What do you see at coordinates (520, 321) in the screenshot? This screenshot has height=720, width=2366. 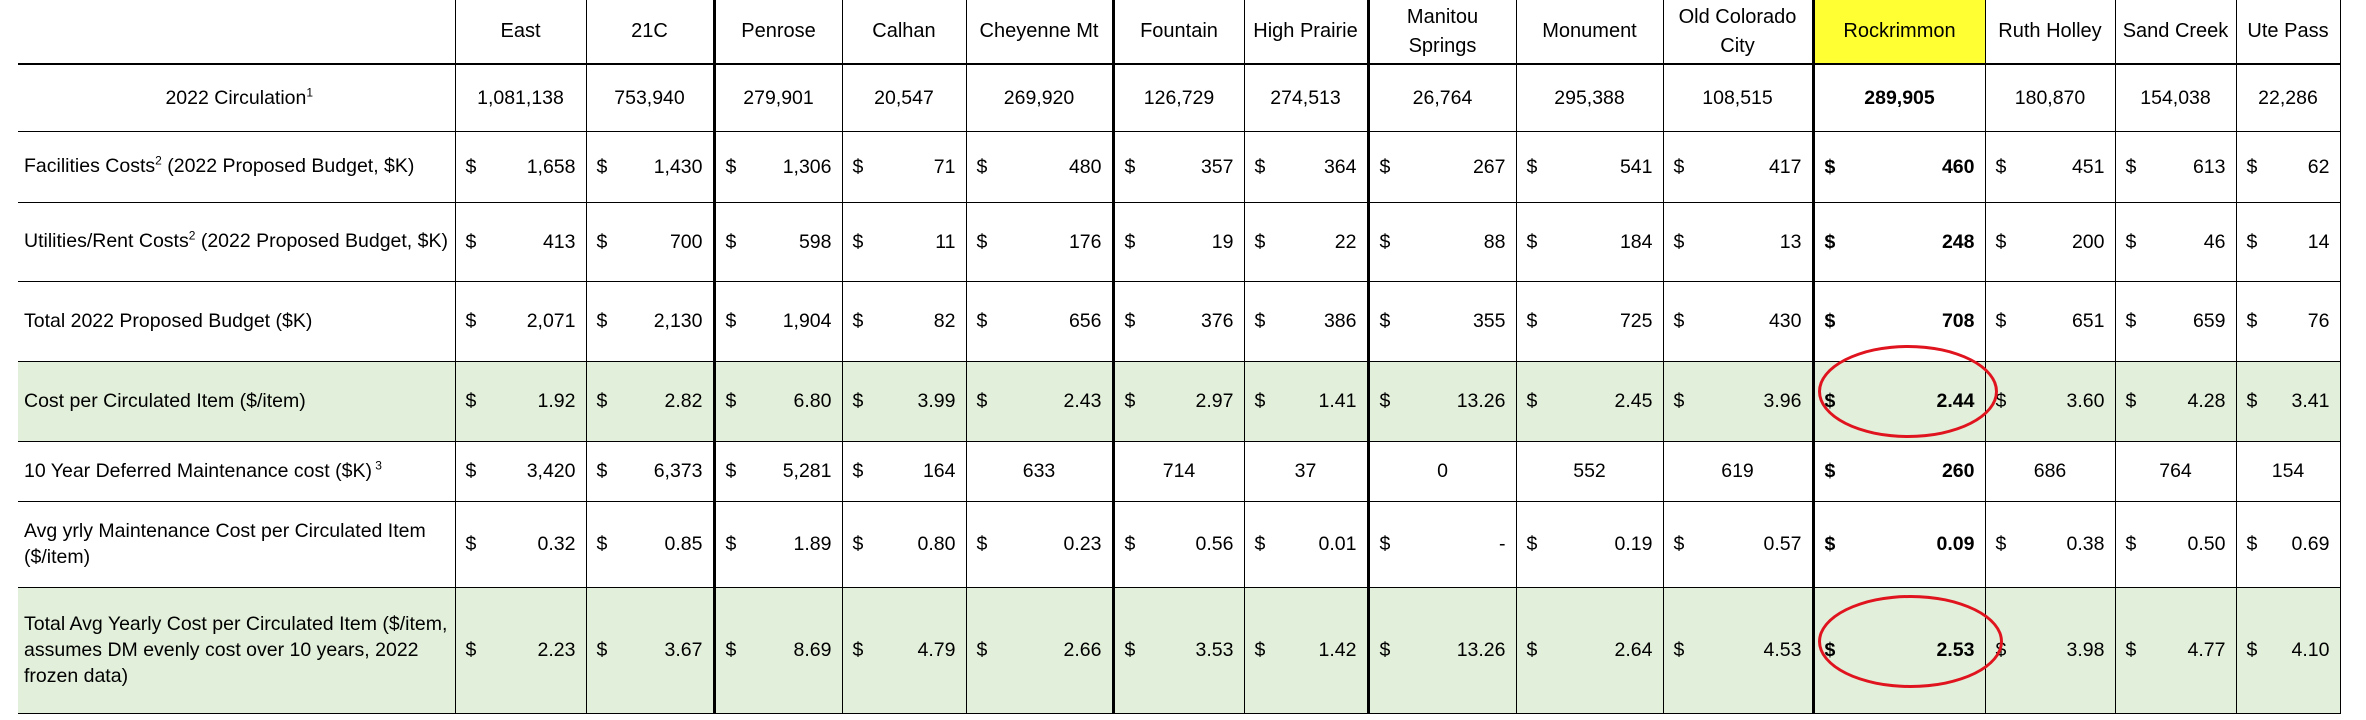 I see `table-cell: $2,071` at bounding box center [520, 321].